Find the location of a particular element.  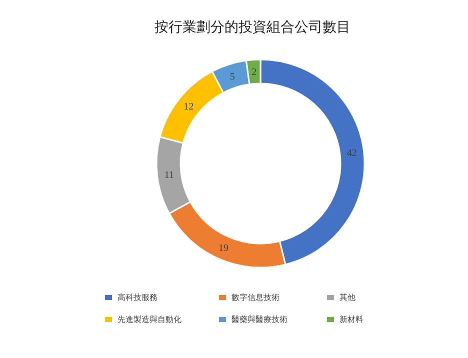

legend-label: 先進製造與自動化 is located at coordinates (150, 319).